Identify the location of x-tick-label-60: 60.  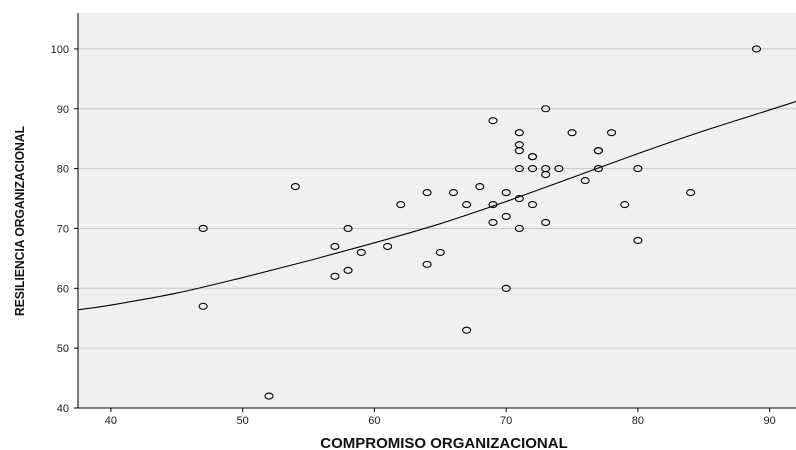
(374, 421).